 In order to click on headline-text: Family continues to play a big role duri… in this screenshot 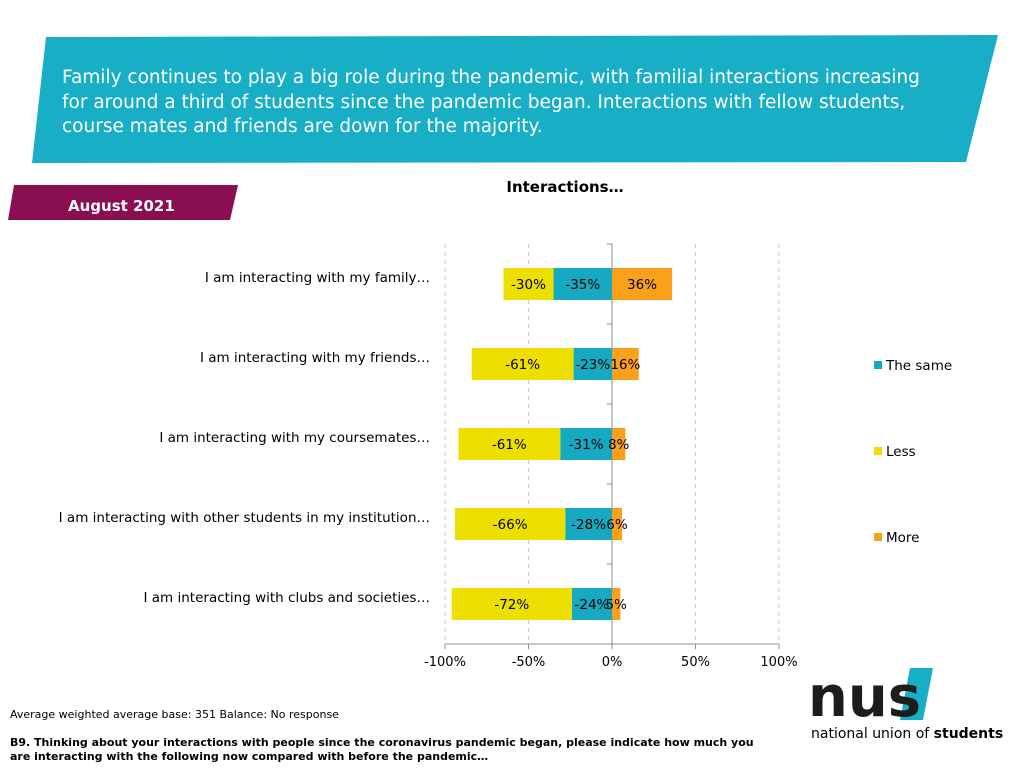, I will do `click(491, 102)`.